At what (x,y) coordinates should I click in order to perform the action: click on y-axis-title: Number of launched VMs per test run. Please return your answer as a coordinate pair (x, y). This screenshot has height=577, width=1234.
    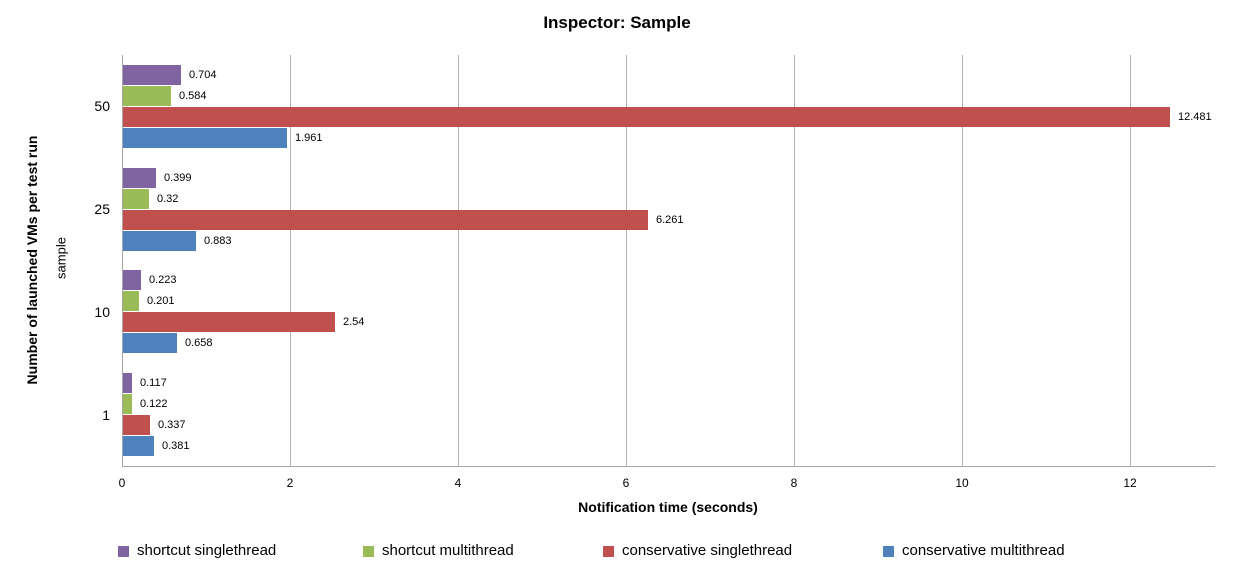
    Looking at the image, I should click on (32, 260).